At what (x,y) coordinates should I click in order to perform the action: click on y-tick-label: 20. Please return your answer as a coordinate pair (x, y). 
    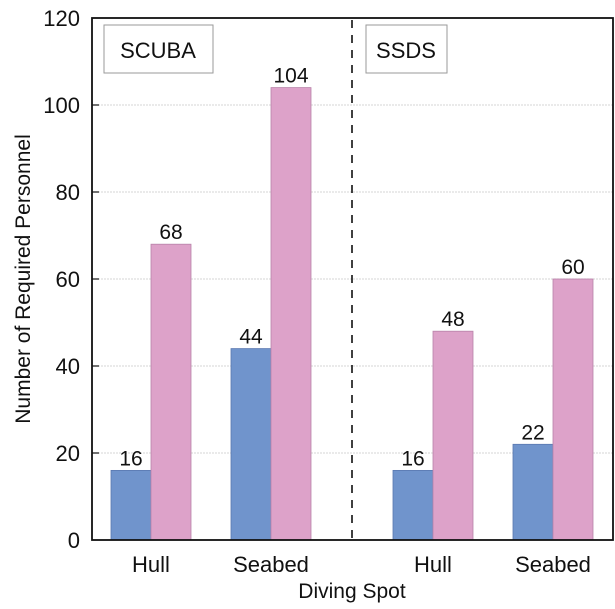
    Looking at the image, I should click on (68, 453).